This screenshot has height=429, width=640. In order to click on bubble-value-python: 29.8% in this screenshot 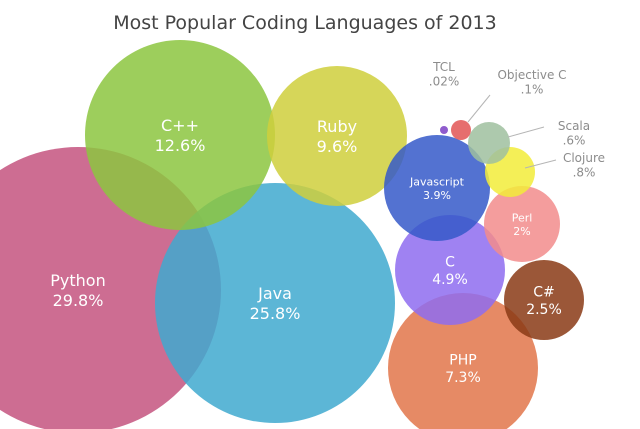, I will do `click(78, 300)`.